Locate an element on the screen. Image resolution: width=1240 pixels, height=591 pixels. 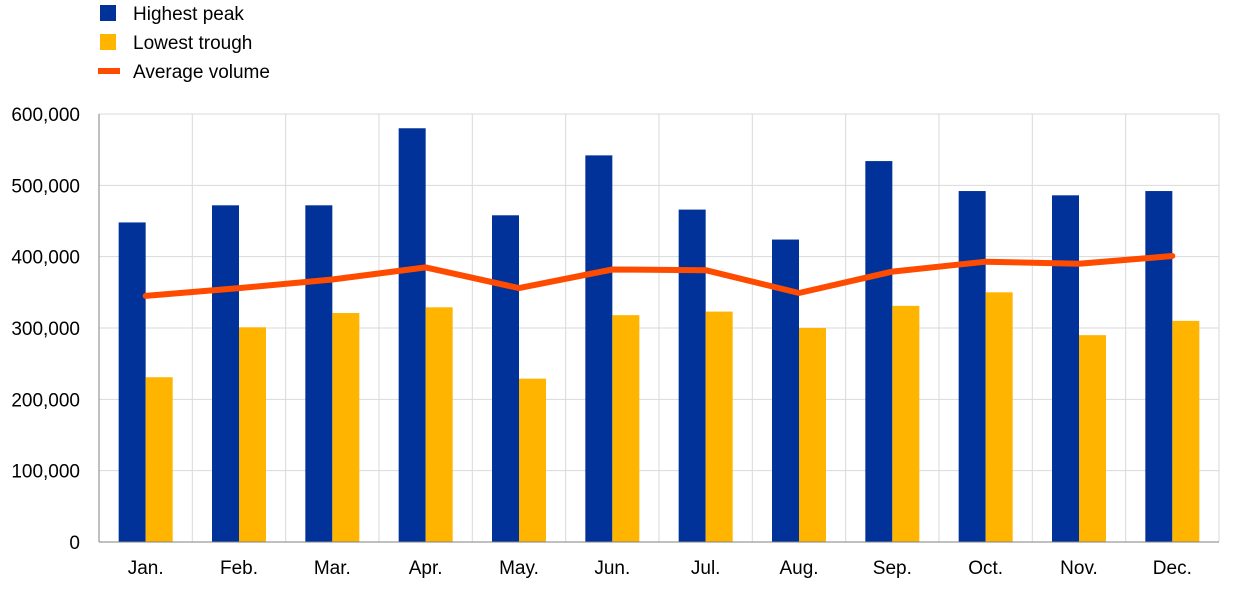
legend: Highest peak Lowest trough Average volume is located at coordinates (184, 43).